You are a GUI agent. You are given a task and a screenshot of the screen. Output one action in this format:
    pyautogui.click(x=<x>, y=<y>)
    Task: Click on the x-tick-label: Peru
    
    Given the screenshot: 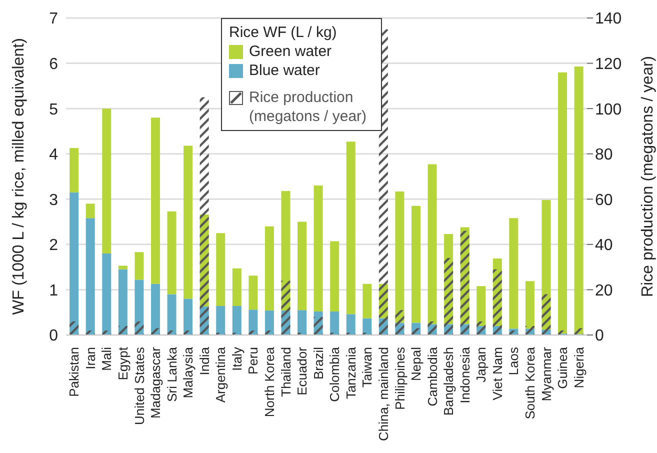 What is the action you would take?
    pyautogui.click(x=253, y=360)
    